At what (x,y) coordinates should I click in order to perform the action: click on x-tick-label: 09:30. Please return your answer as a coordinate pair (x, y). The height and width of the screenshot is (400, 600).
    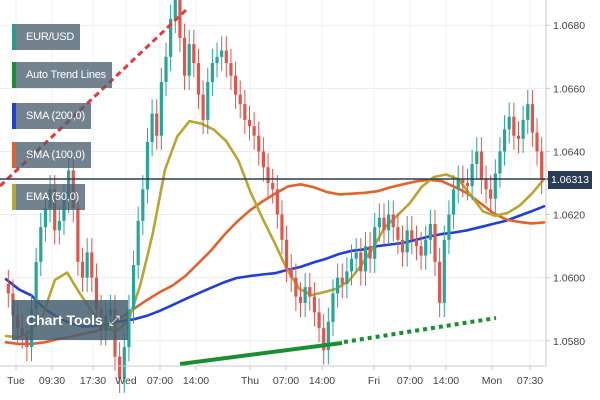
    Looking at the image, I should click on (52, 381).